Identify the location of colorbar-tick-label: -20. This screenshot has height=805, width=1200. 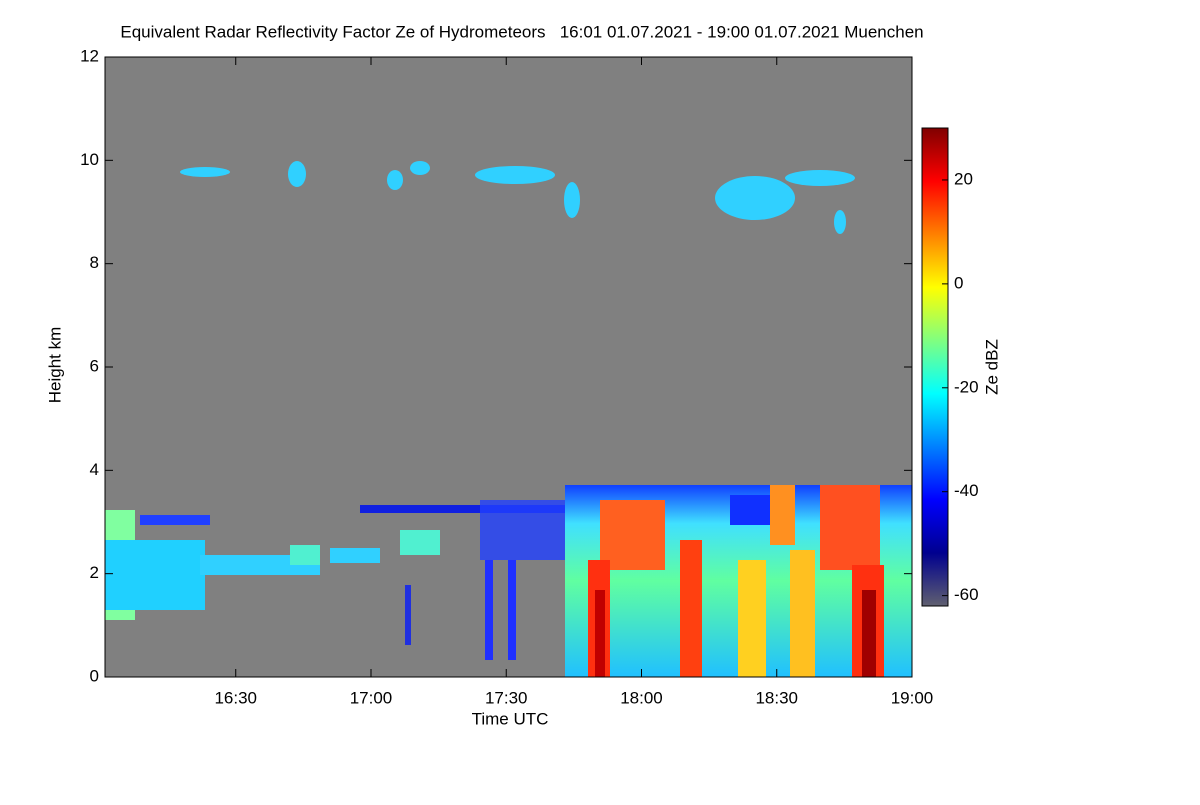
(966, 386).